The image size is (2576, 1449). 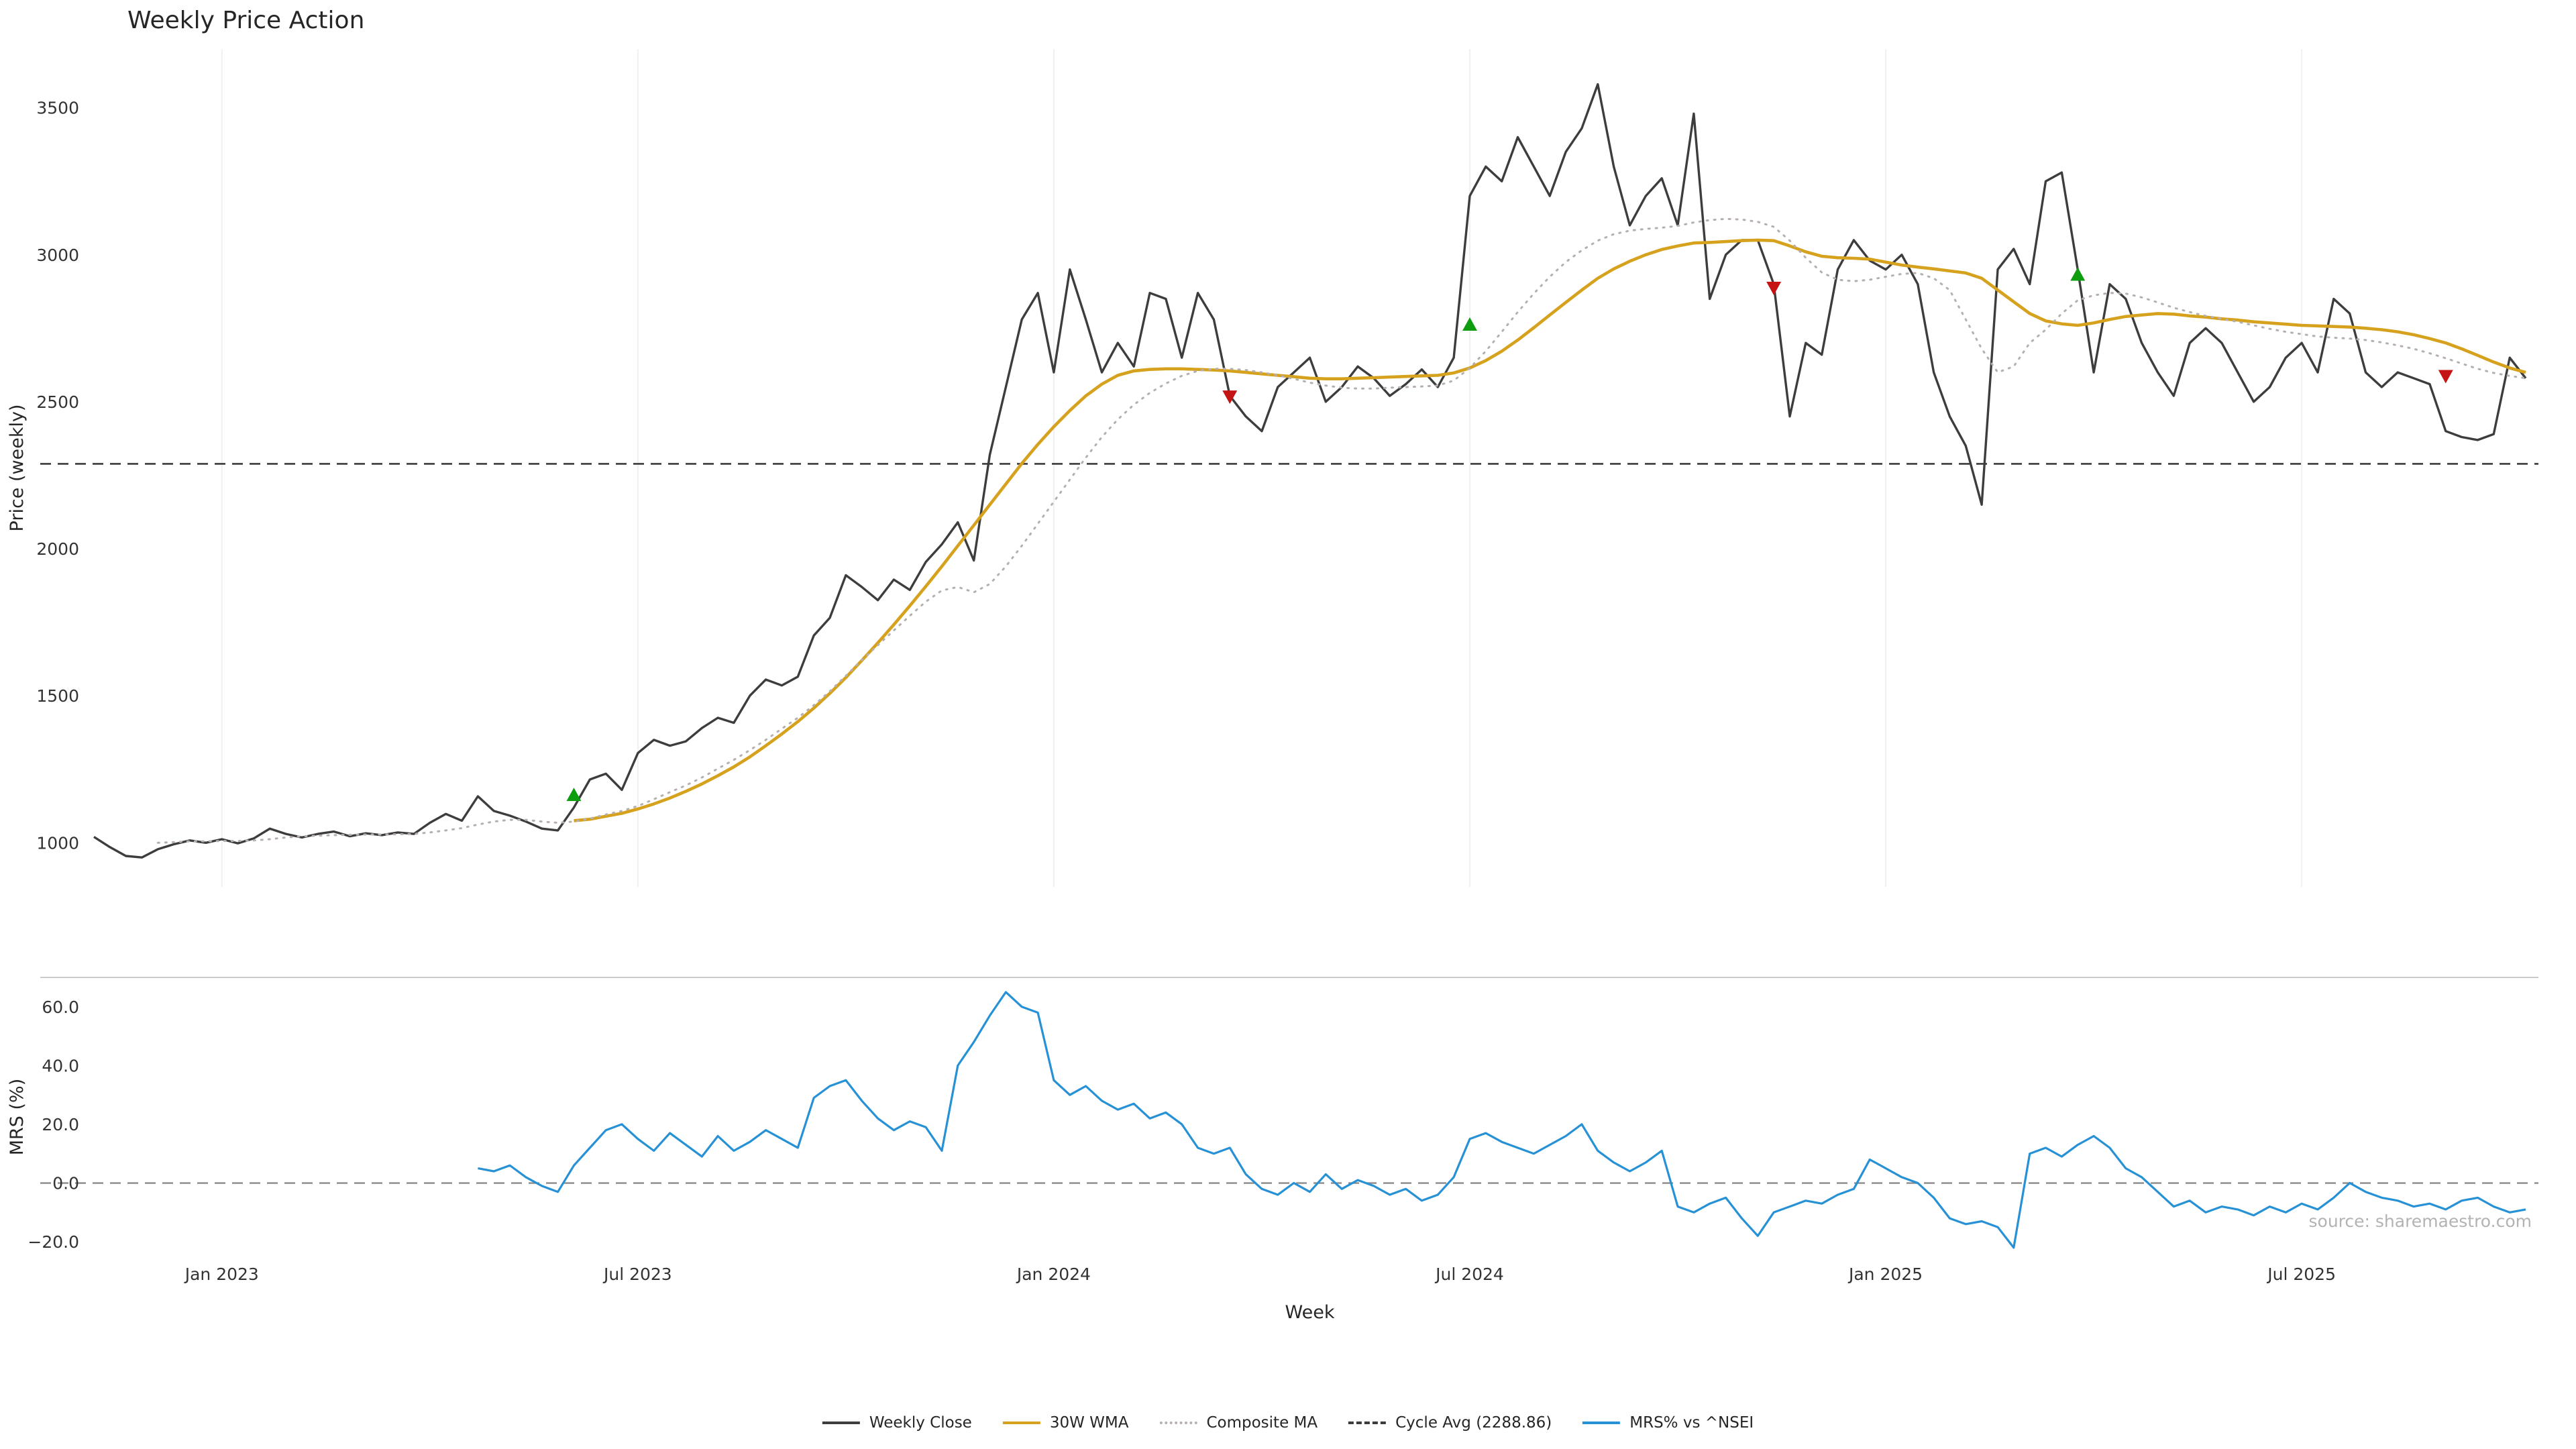 I want to click on x-tick-label: Jul 2025, so click(x=2301, y=1274).